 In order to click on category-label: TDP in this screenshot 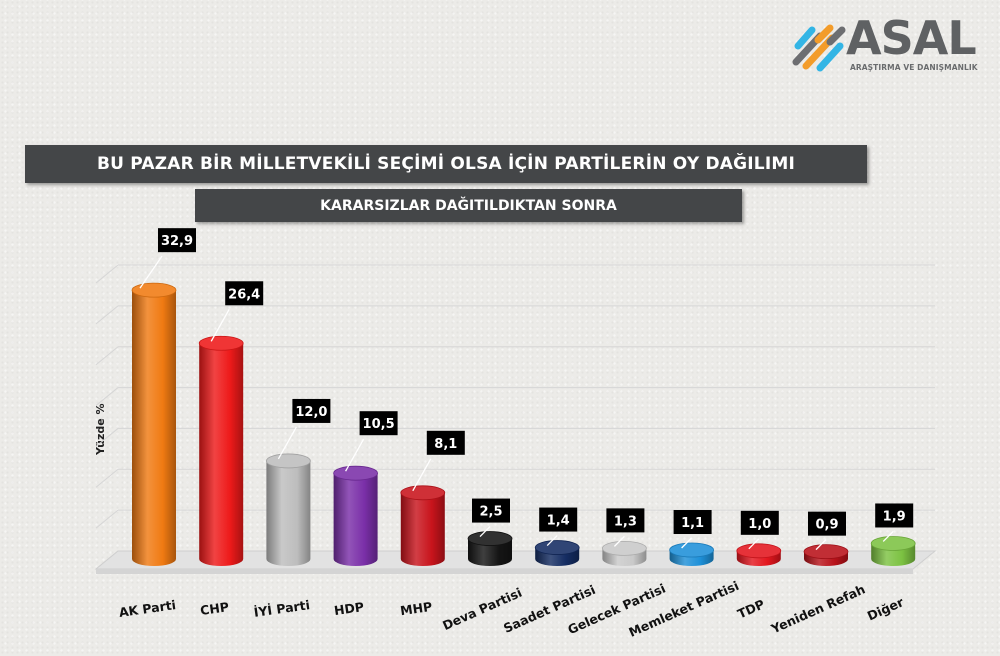, I will do `click(751, 608)`.